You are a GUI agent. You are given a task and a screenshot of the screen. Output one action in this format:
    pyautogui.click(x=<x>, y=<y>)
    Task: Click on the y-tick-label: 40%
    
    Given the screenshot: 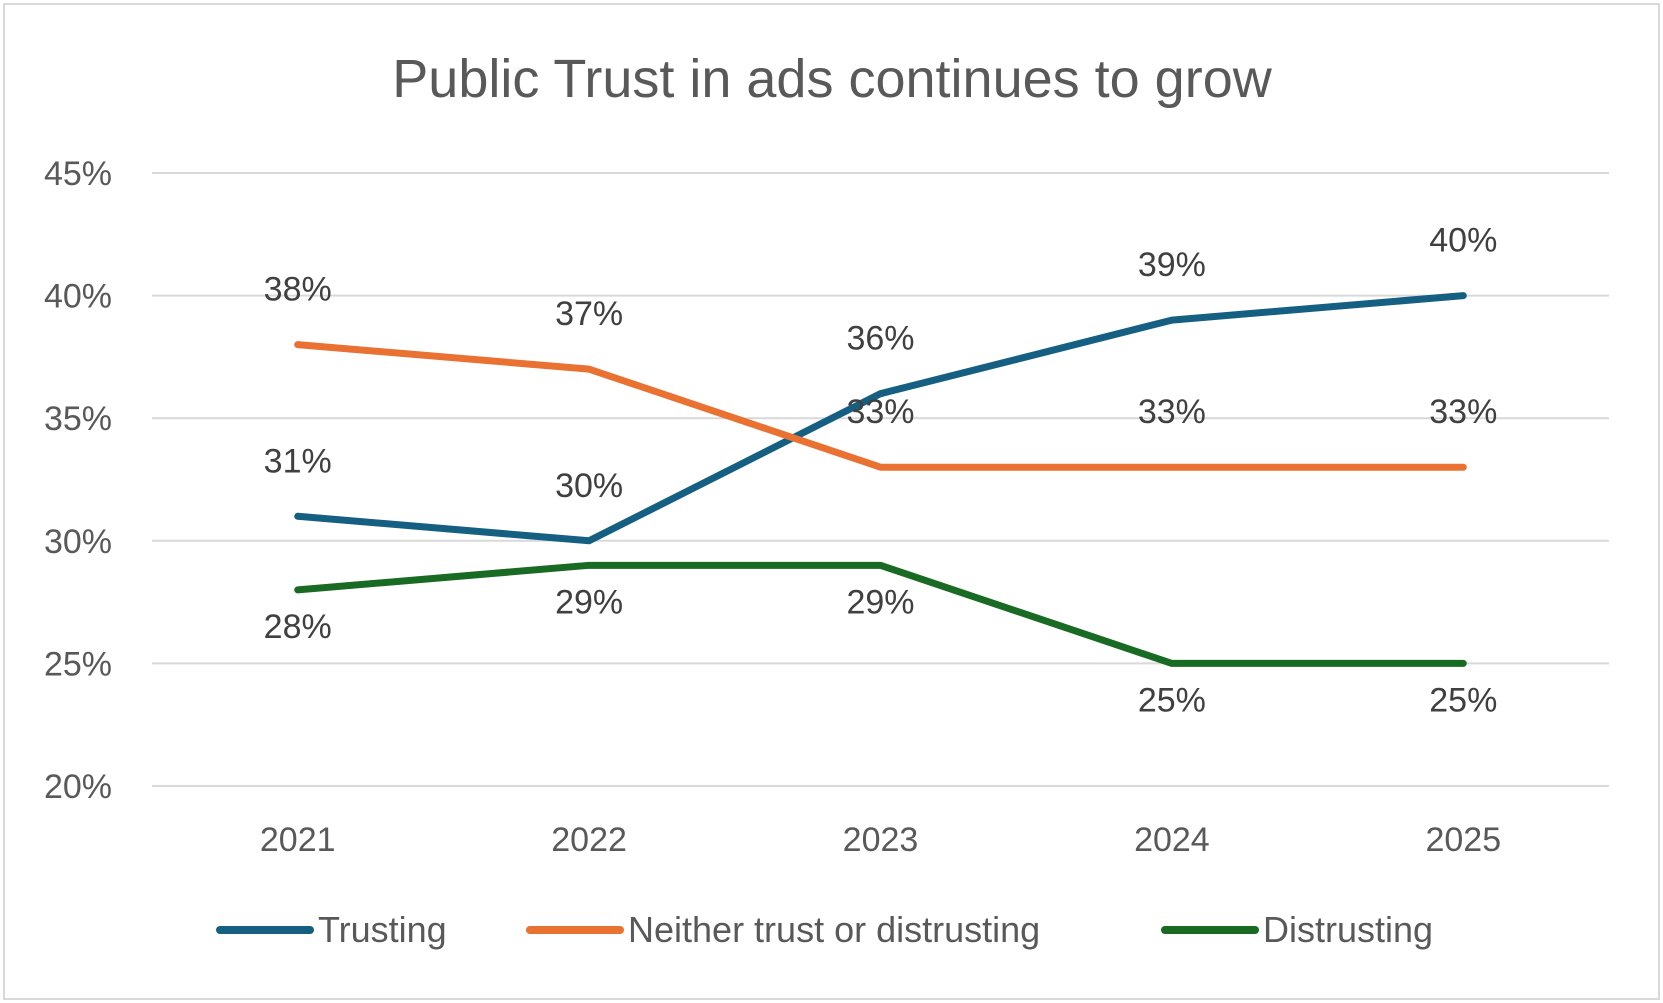 What is the action you would take?
    pyautogui.click(x=78, y=297)
    